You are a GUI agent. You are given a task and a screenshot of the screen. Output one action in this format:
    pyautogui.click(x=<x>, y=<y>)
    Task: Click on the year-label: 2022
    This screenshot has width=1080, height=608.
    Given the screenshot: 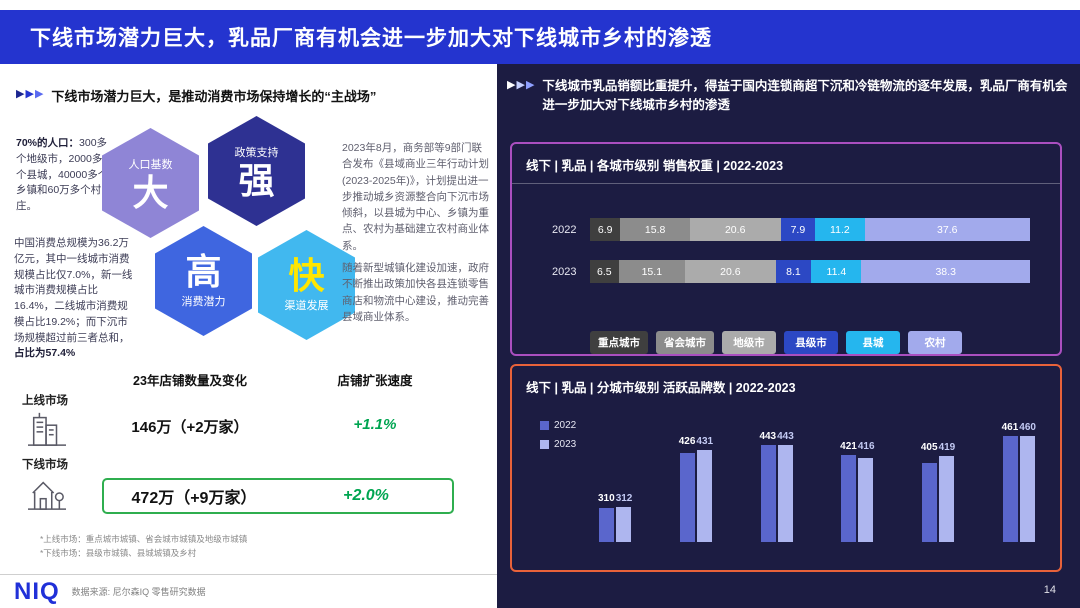 What is the action you would take?
    pyautogui.click(x=564, y=229)
    